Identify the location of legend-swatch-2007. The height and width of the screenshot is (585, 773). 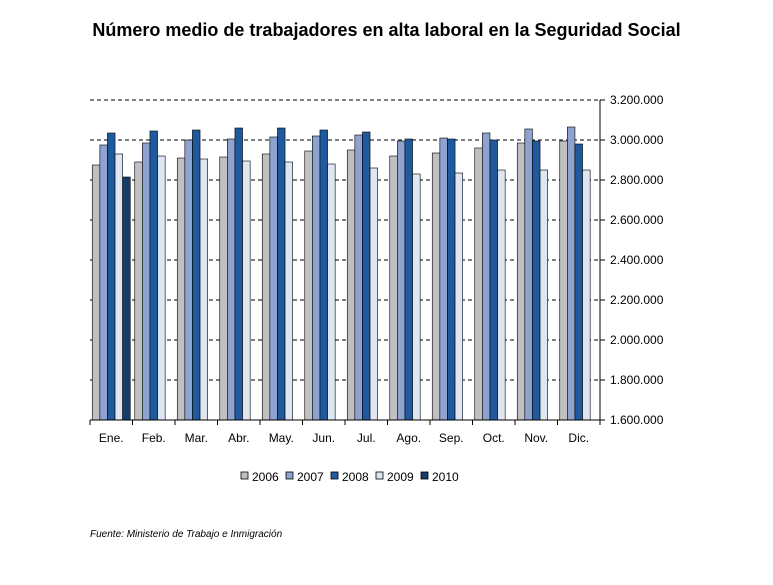
(289, 475).